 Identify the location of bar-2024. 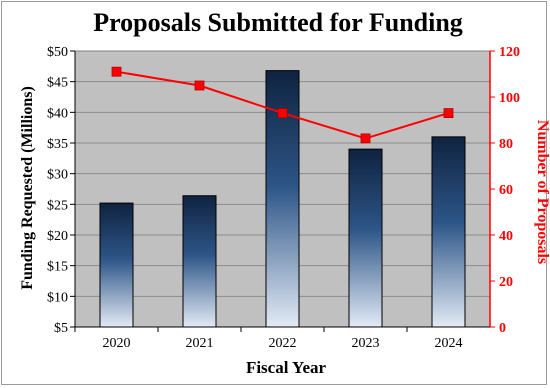
(448, 232).